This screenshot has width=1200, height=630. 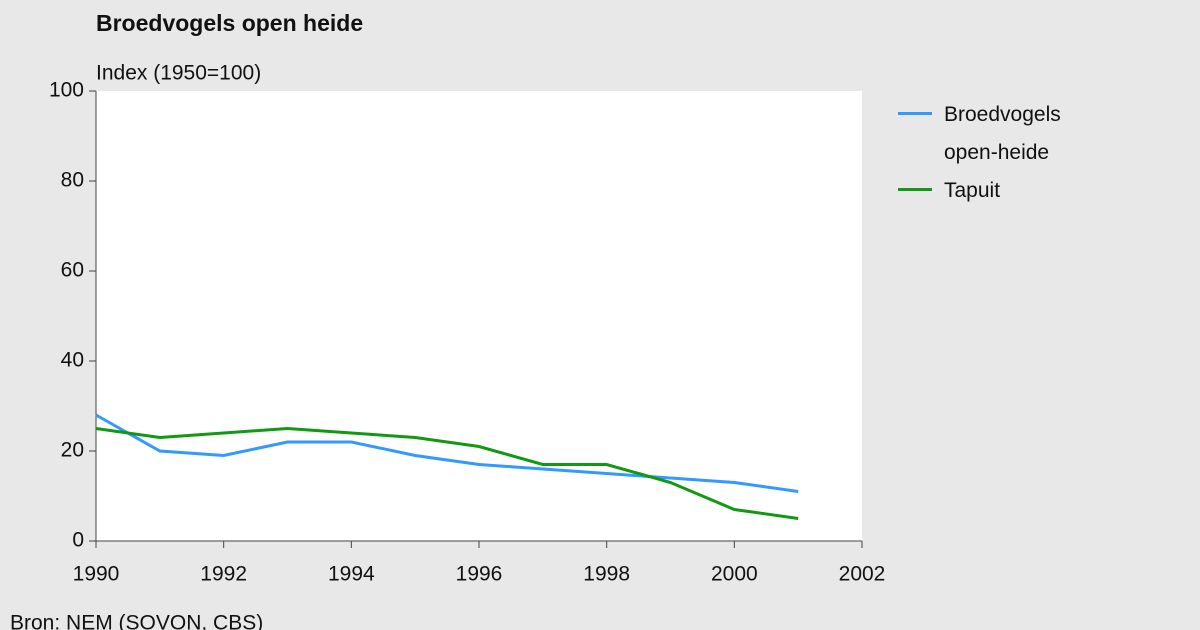 What do you see at coordinates (862, 574) in the screenshot?
I see `x-tick-label: 2002` at bounding box center [862, 574].